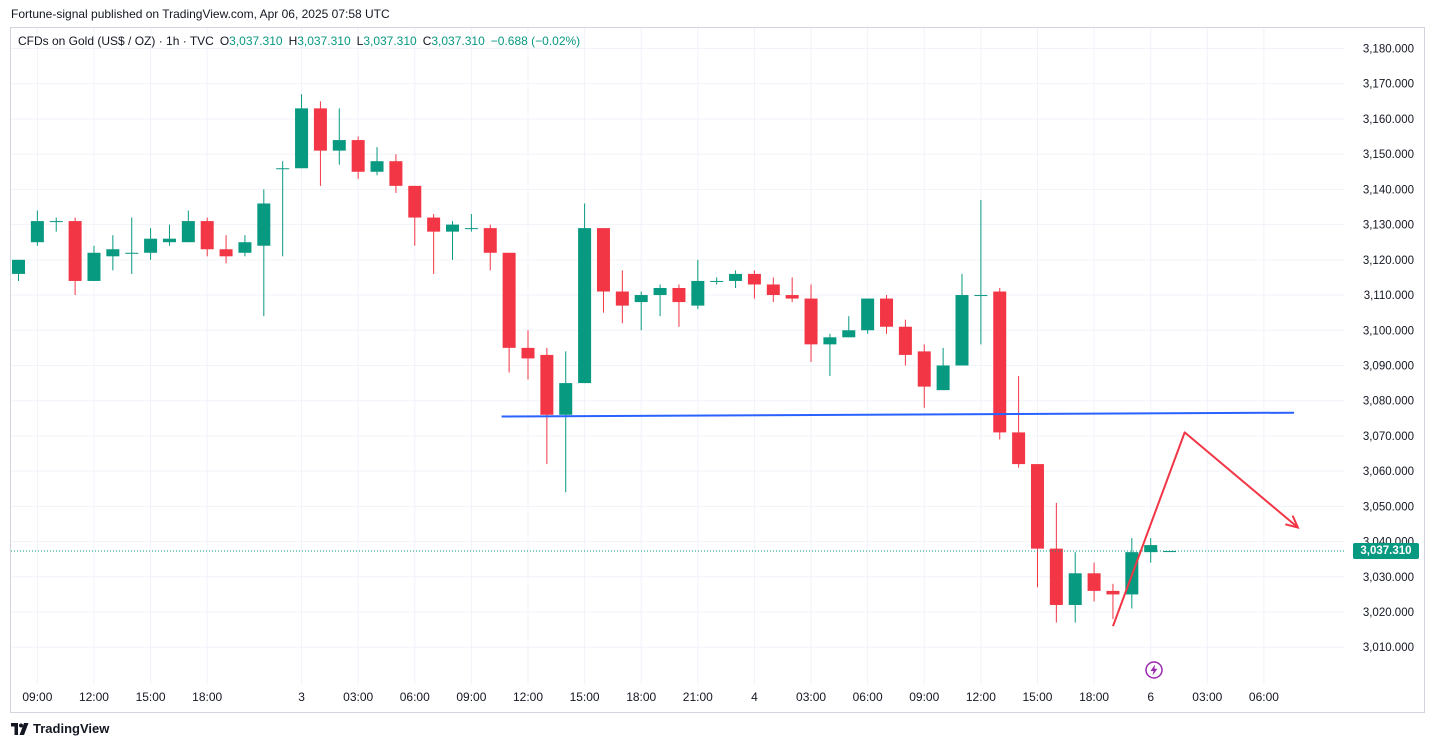 The height and width of the screenshot is (747, 1435). What do you see at coordinates (1388, 50) in the screenshot?
I see `y-tick-label: 3,180.000` at bounding box center [1388, 50].